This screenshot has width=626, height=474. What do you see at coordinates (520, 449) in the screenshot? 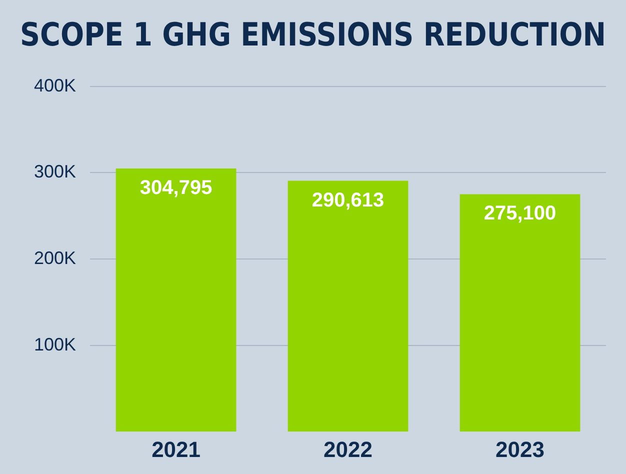
I see `x-tick-label: 2023` at bounding box center [520, 449].